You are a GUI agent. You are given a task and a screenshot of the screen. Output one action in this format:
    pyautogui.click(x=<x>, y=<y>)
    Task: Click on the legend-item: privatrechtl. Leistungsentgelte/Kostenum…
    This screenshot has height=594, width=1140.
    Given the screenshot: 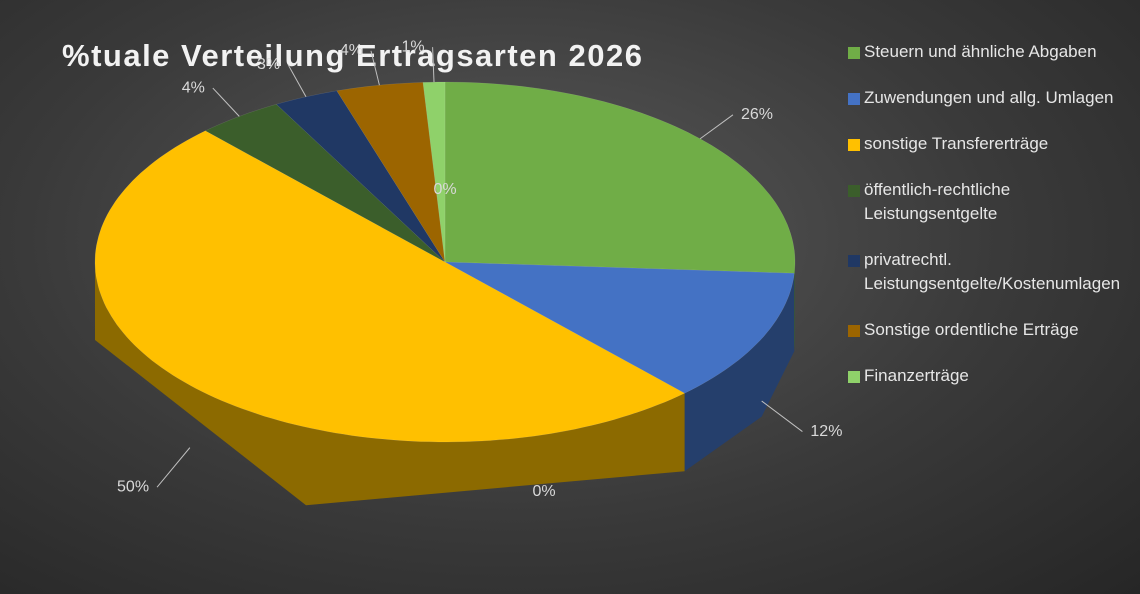 What is the action you would take?
    pyautogui.click(x=993, y=272)
    